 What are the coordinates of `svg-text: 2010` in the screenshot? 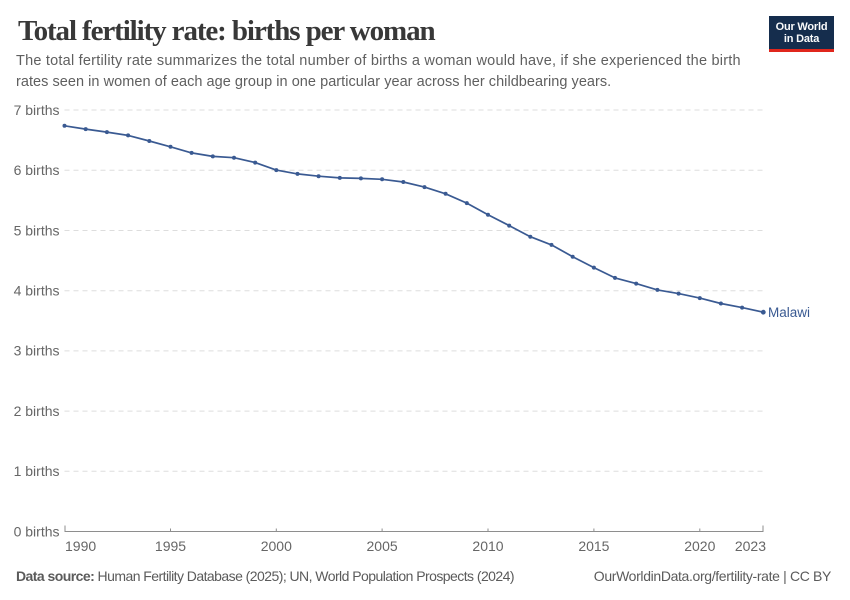 It's located at (487, 546).